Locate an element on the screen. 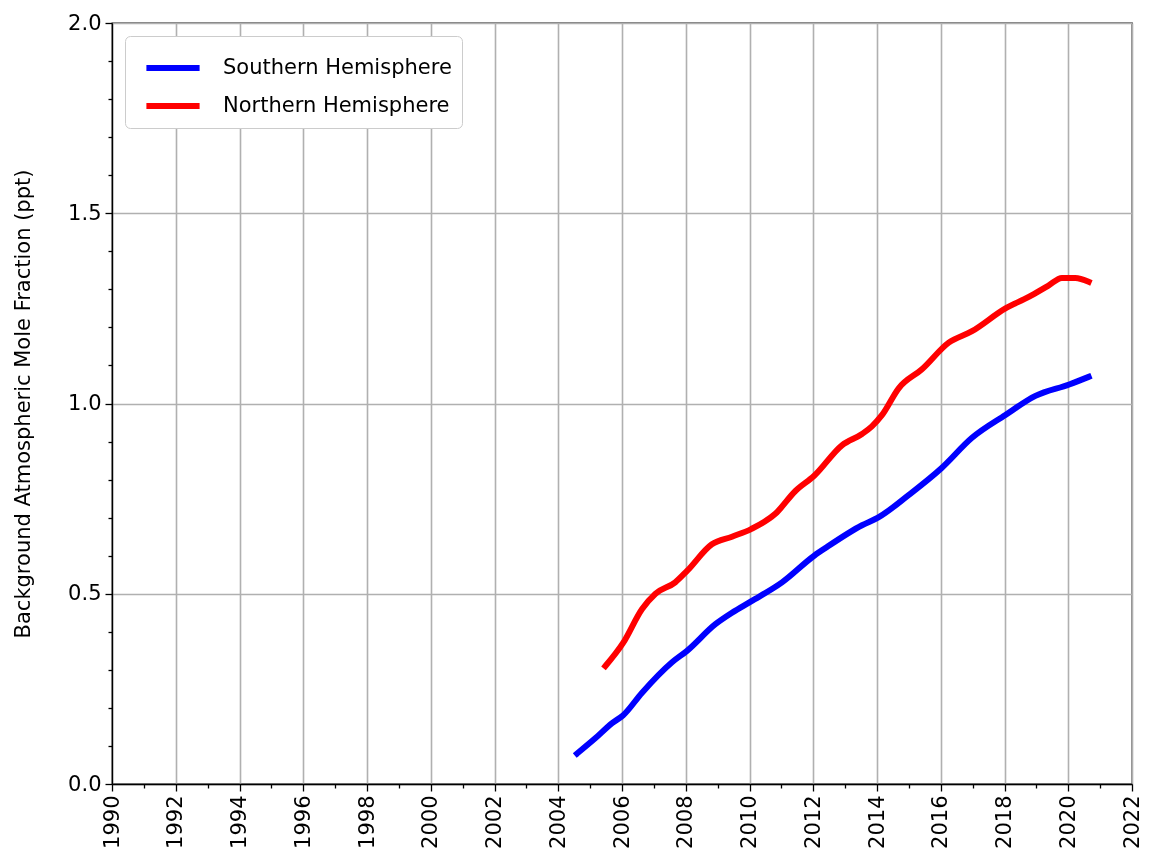 The height and width of the screenshot is (863, 1150). x-tick-label: 2012 is located at coordinates (812, 822).